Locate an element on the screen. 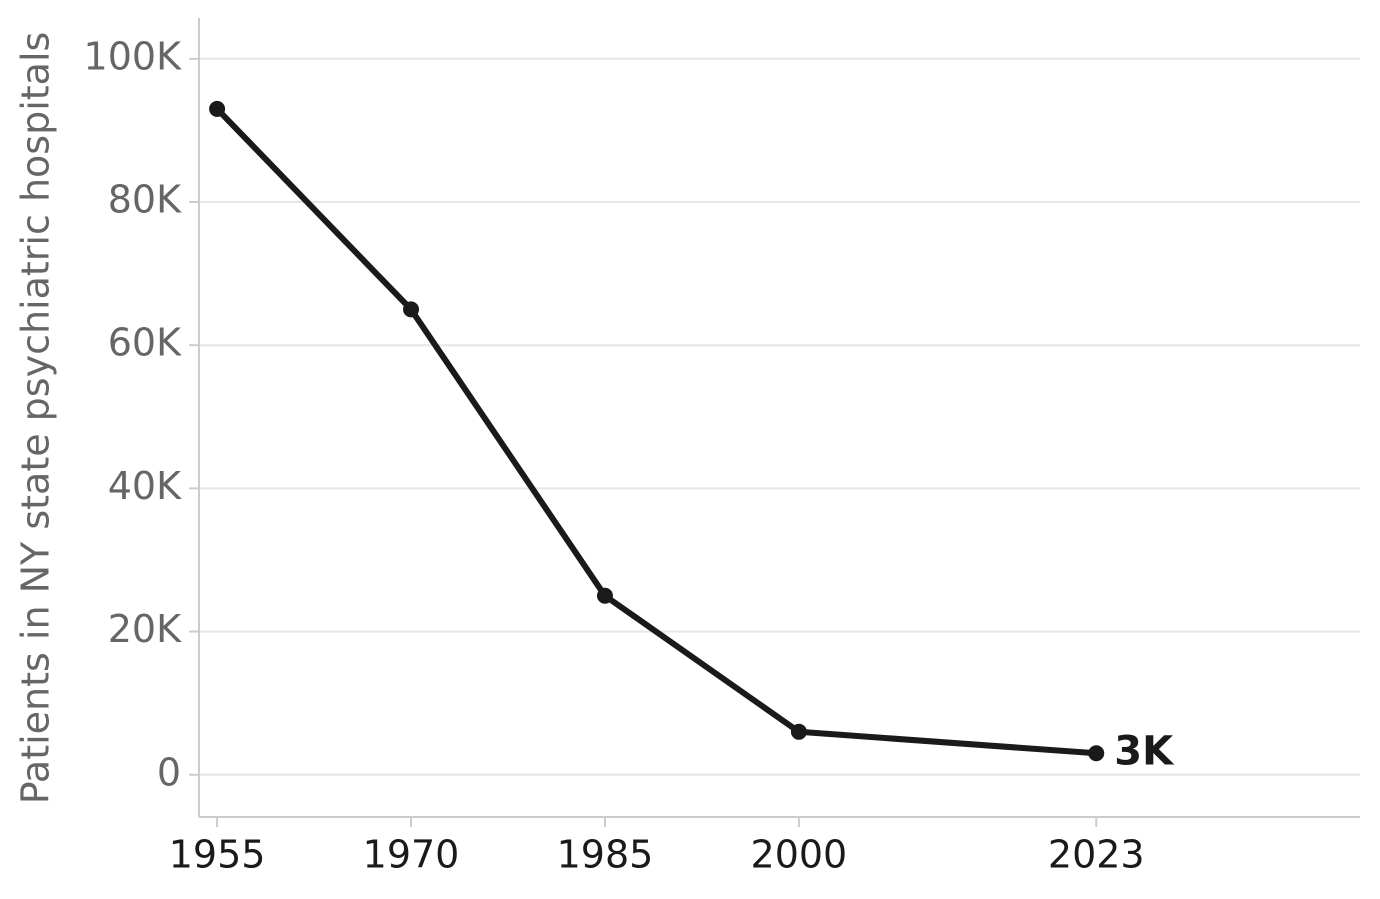 Image resolution: width=1380 pixels, height=899 pixels. value-label: 3K is located at coordinates (1144, 751).